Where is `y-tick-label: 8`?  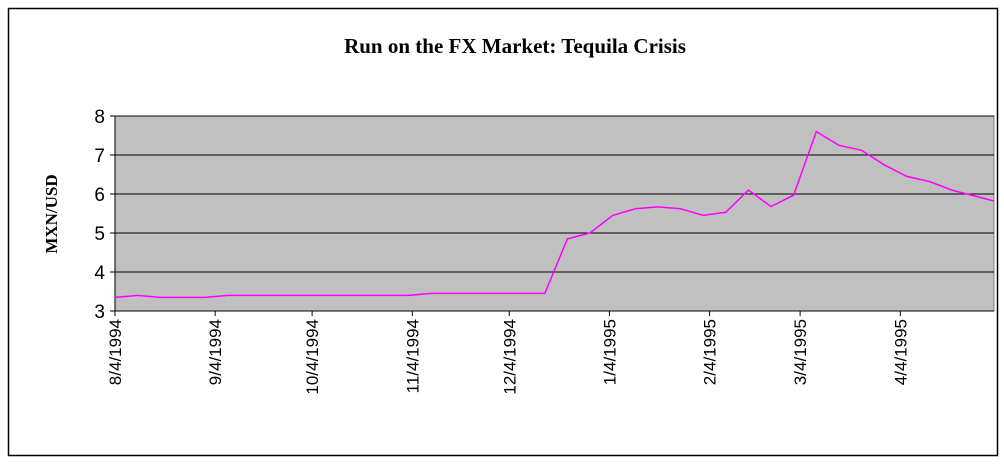
y-tick-label: 8 is located at coordinates (99, 117).